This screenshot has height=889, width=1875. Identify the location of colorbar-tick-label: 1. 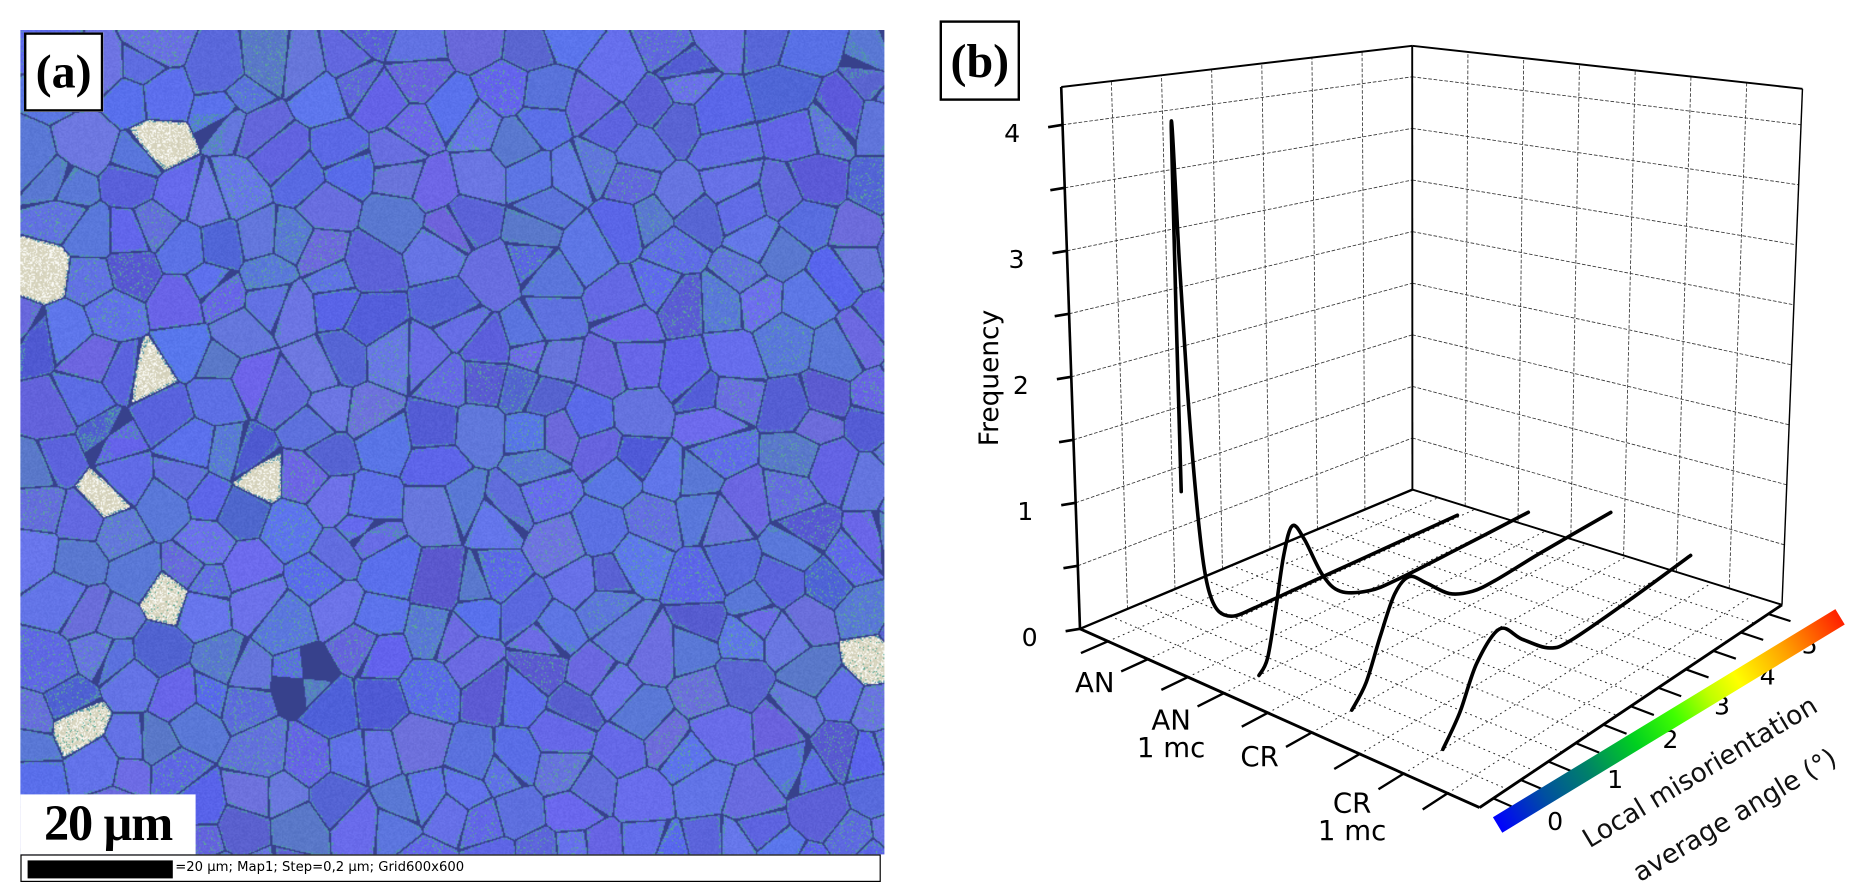
(1615, 779).